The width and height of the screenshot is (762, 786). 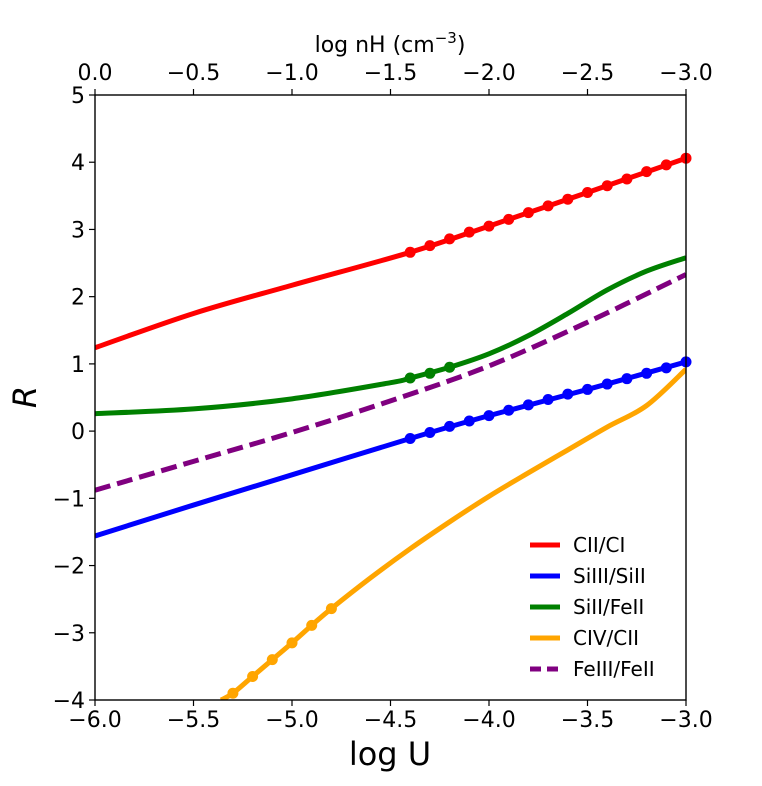 What do you see at coordinates (78, 230) in the screenshot?
I see `y-tick-label: 3` at bounding box center [78, 230].